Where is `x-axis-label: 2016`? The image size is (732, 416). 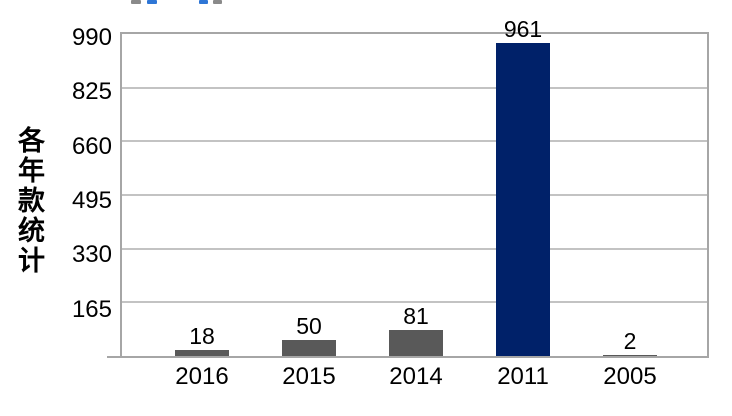
x-axis-label: 2016 is located at coordinates (202, 376).